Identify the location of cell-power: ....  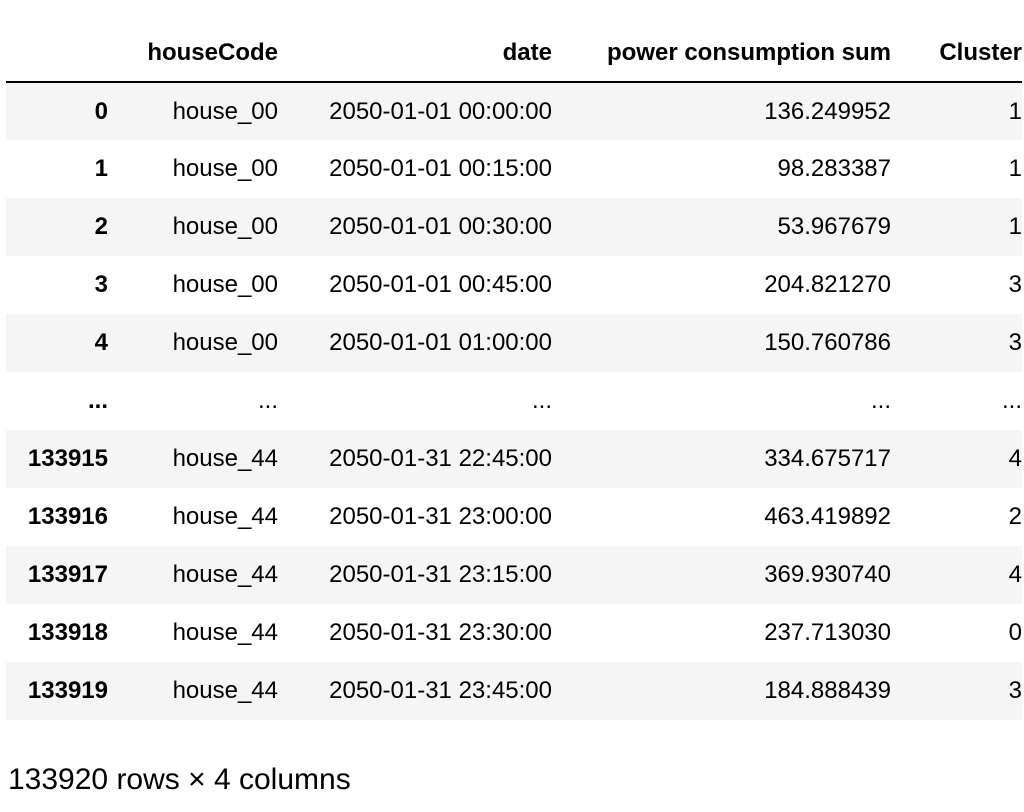
(880, 400).